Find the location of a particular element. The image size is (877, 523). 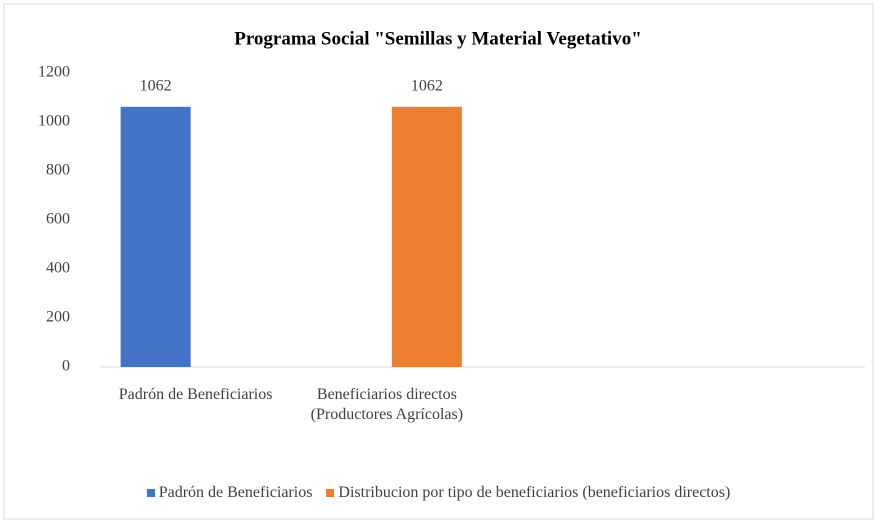

y-tick-label: 400 is located at coordinates (58, 268).